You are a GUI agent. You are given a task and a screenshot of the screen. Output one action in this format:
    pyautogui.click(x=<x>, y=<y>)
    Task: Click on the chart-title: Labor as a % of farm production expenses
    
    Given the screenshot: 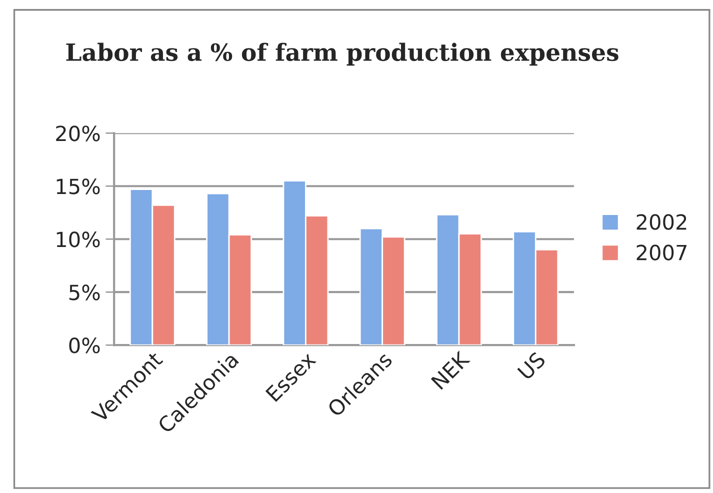 What is the action you would take?
    pyautogui.click(x=342, y=54)
    